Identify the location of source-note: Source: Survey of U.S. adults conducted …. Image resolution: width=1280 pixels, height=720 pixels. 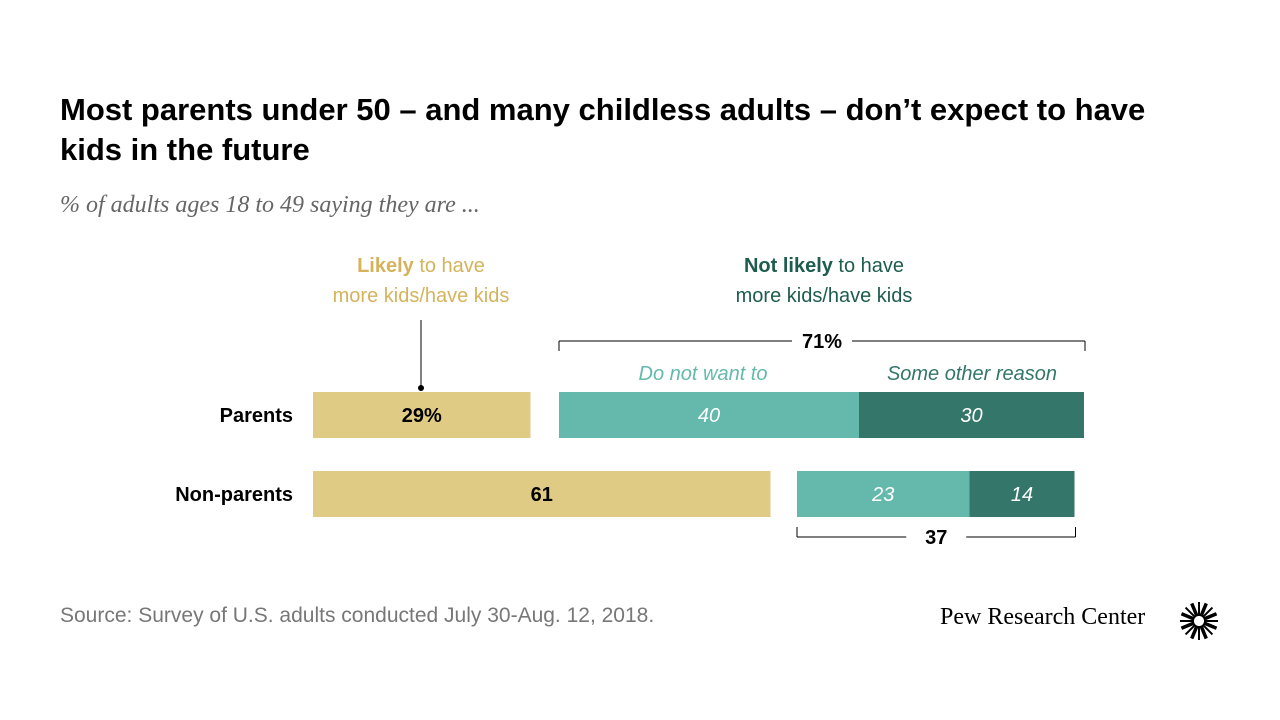
(357, 615).